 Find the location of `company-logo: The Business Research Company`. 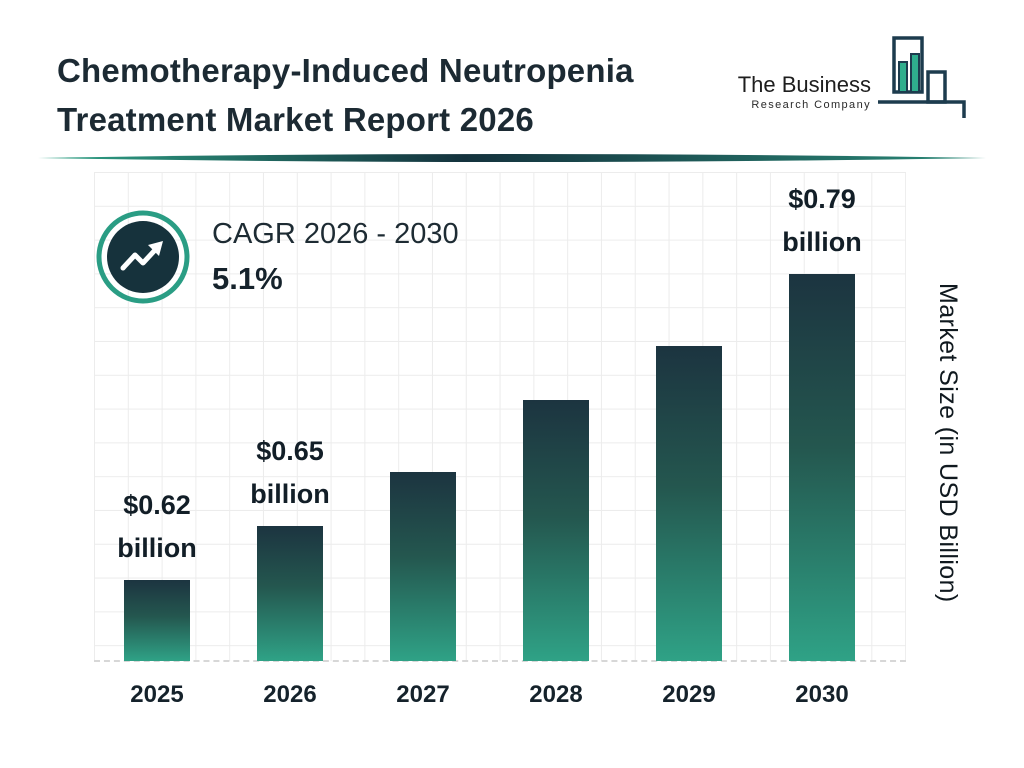

company-logo: The Business Research Company is located at coordinates (853, 78).